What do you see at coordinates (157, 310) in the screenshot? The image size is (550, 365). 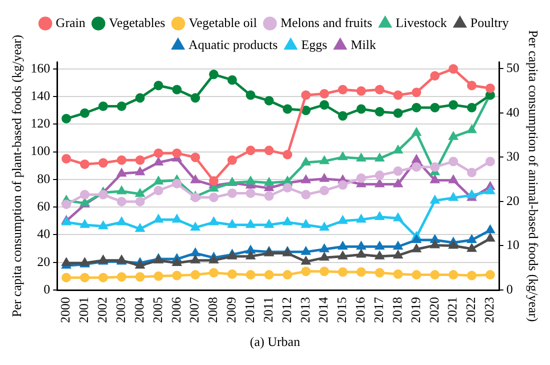 I see `x-tick-label: 2005` at bounding box center [157, 310].